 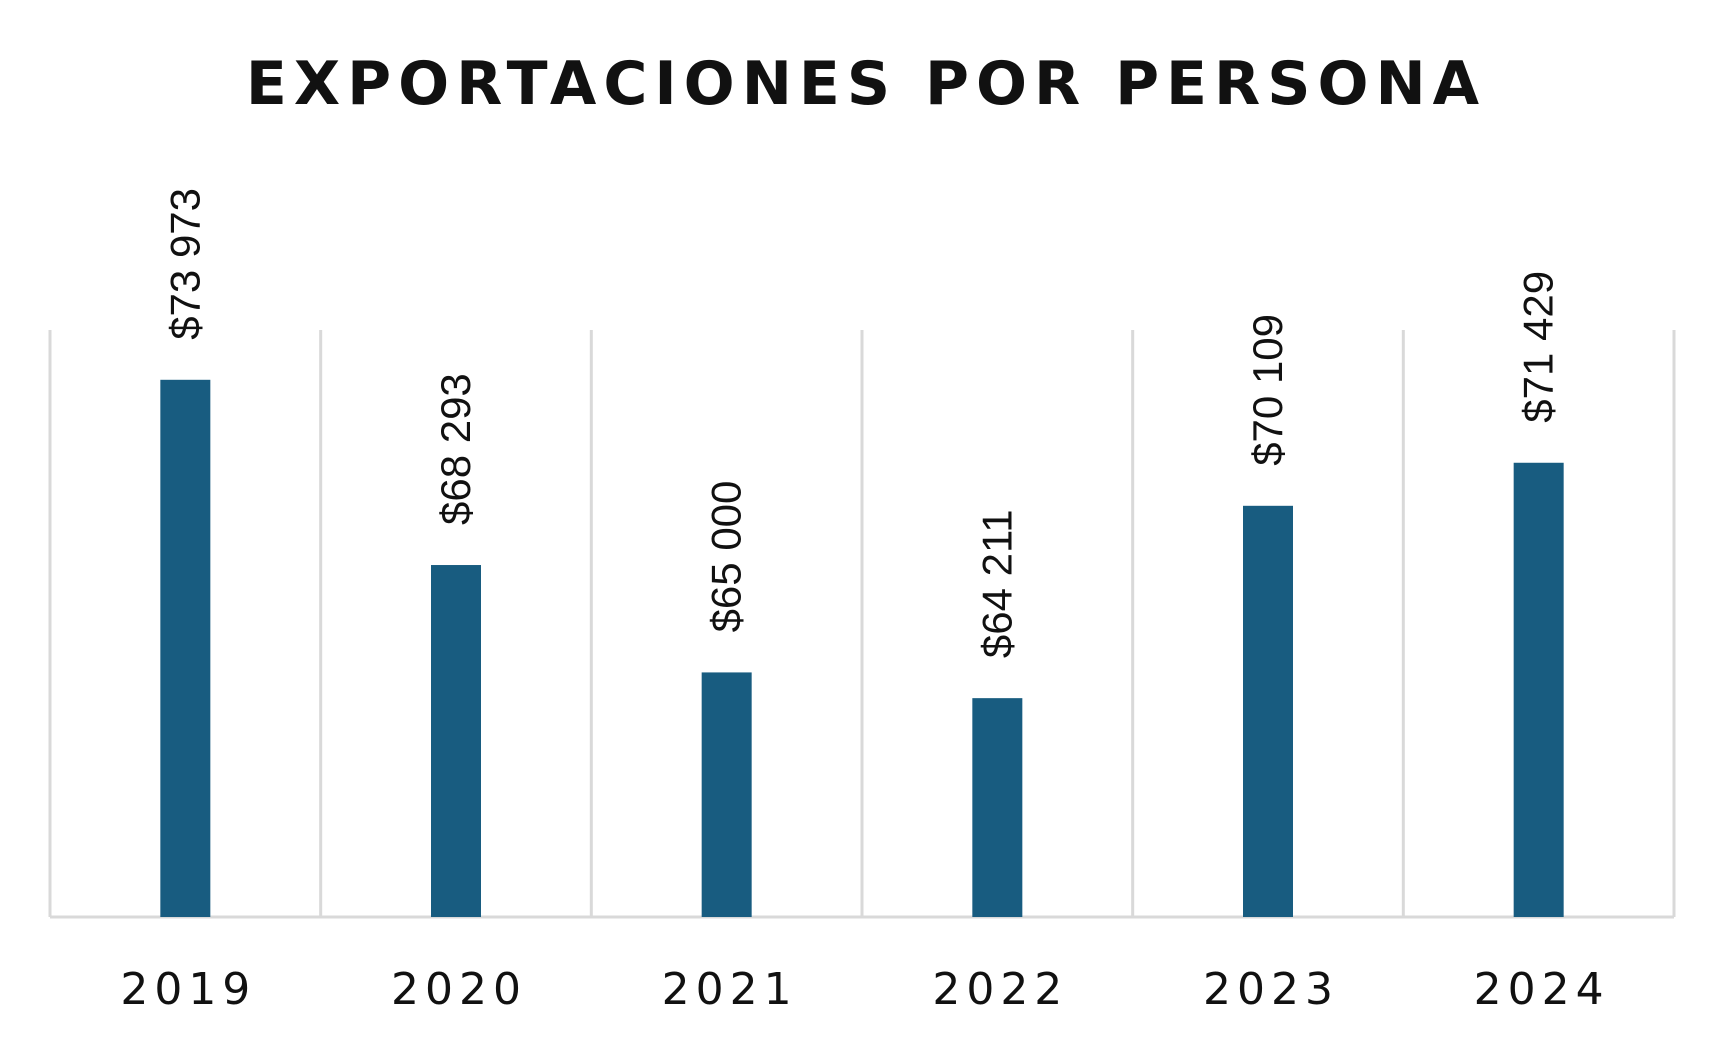 I want to click on data-label-2019: $73 973, so click(x=184, y=264).